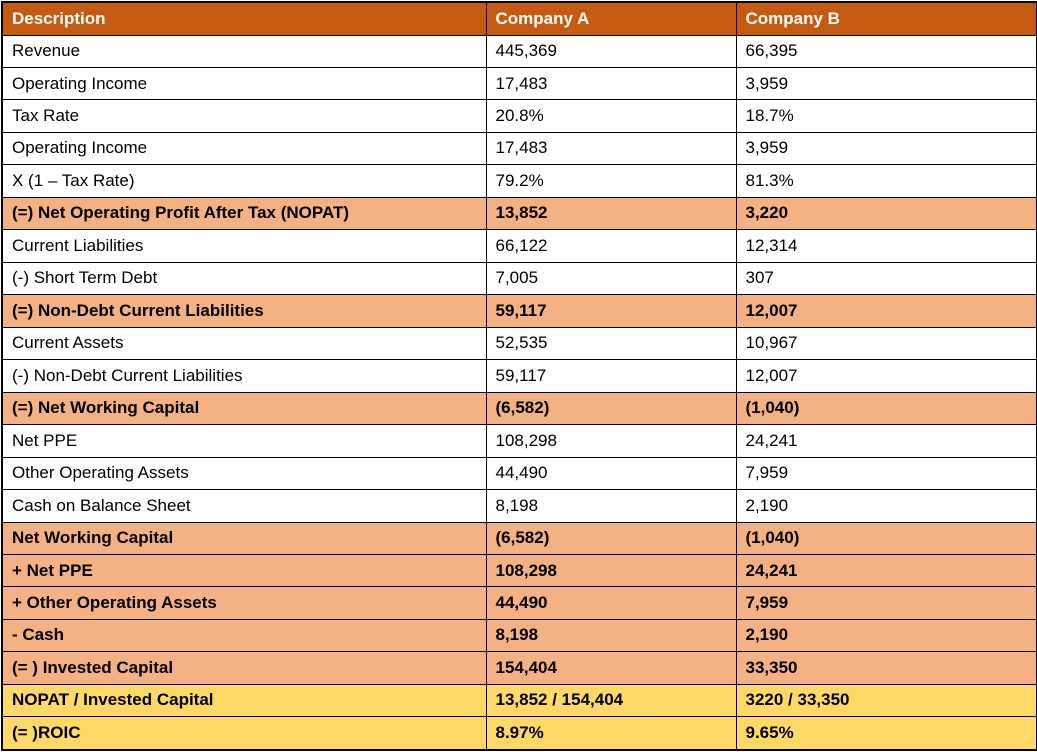  Describe the element at coordinates (611, 116) in the screenshot. I see `company-a-cell: 20.8%` at that location.